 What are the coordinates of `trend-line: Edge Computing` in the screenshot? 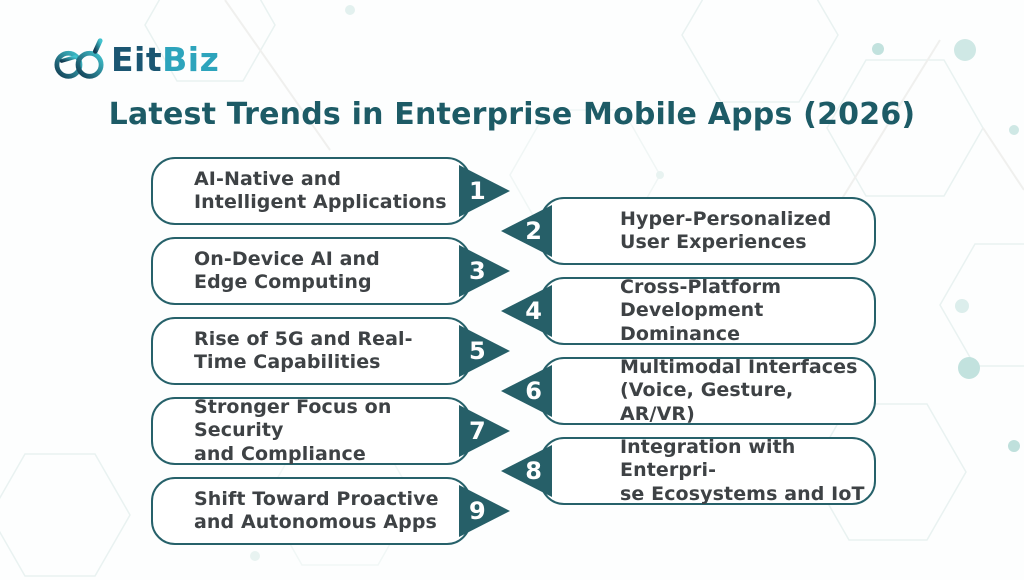 It's located at (283, 282).